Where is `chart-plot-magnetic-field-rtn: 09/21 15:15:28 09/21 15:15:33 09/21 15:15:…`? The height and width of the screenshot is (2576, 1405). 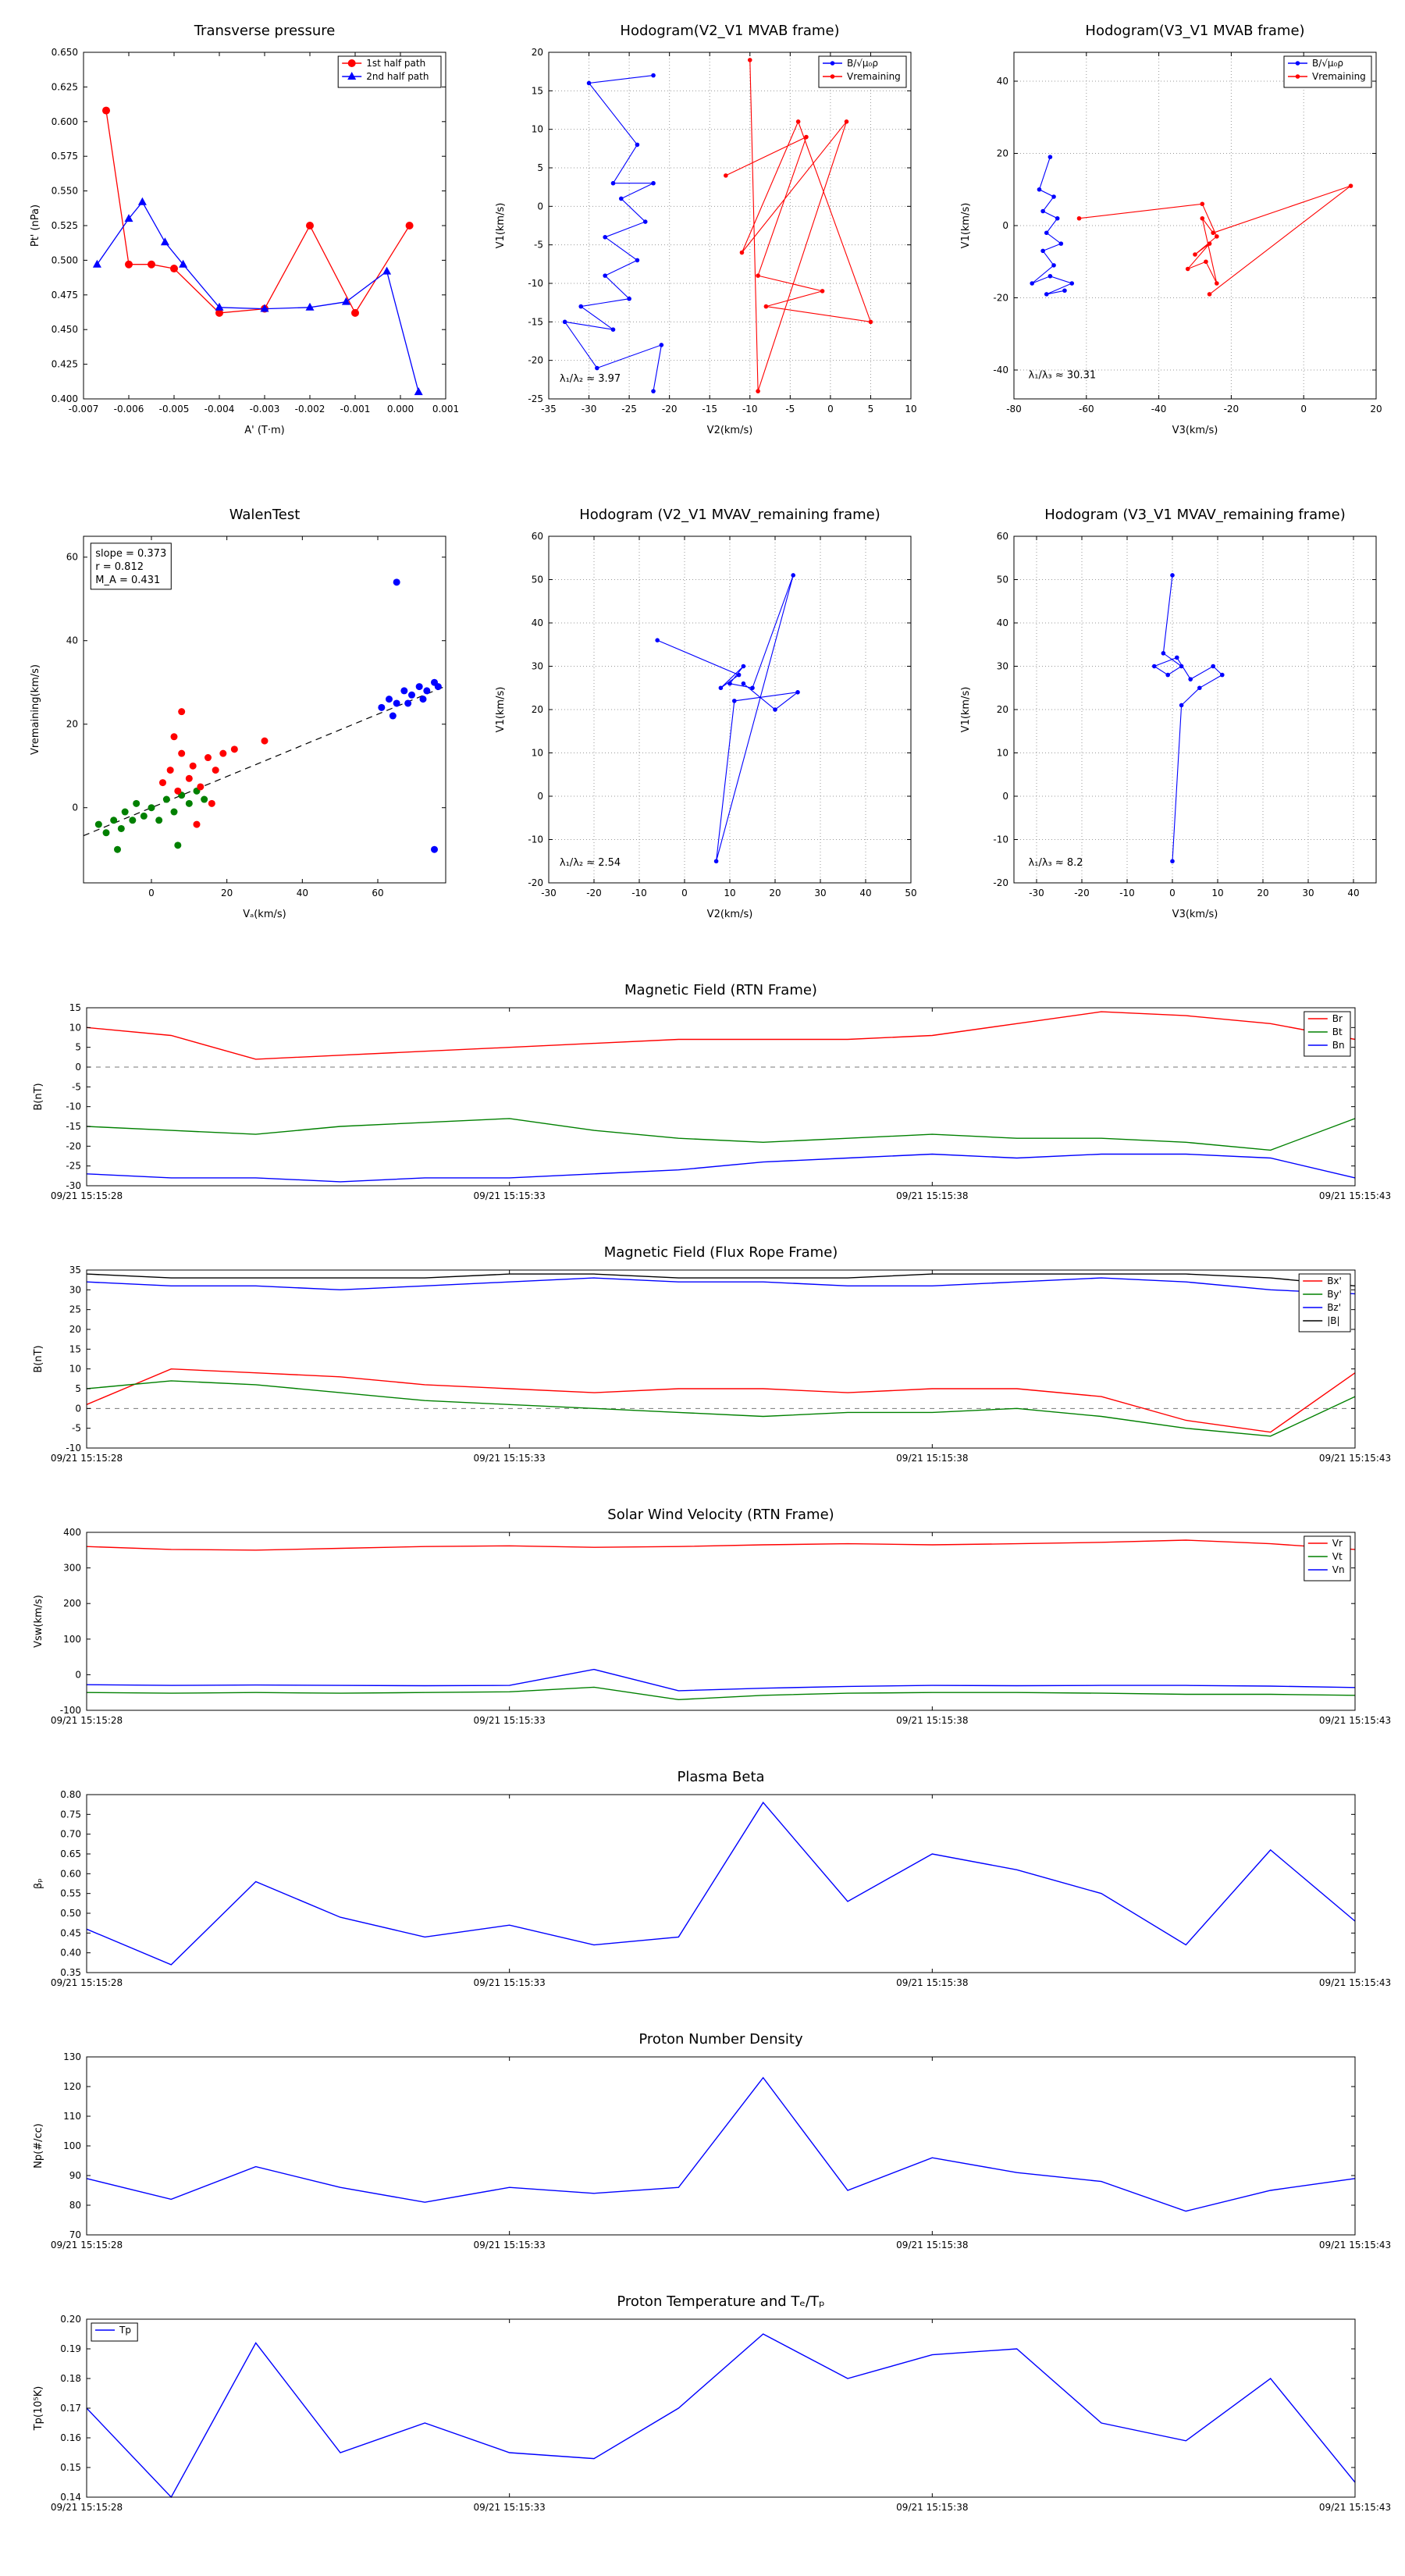 chart-plot-magnetic-field-rtn: 09/21 15:15:28 09/21 15:15:33 09/21 15:15:… is located at coordinates (703, 1107).